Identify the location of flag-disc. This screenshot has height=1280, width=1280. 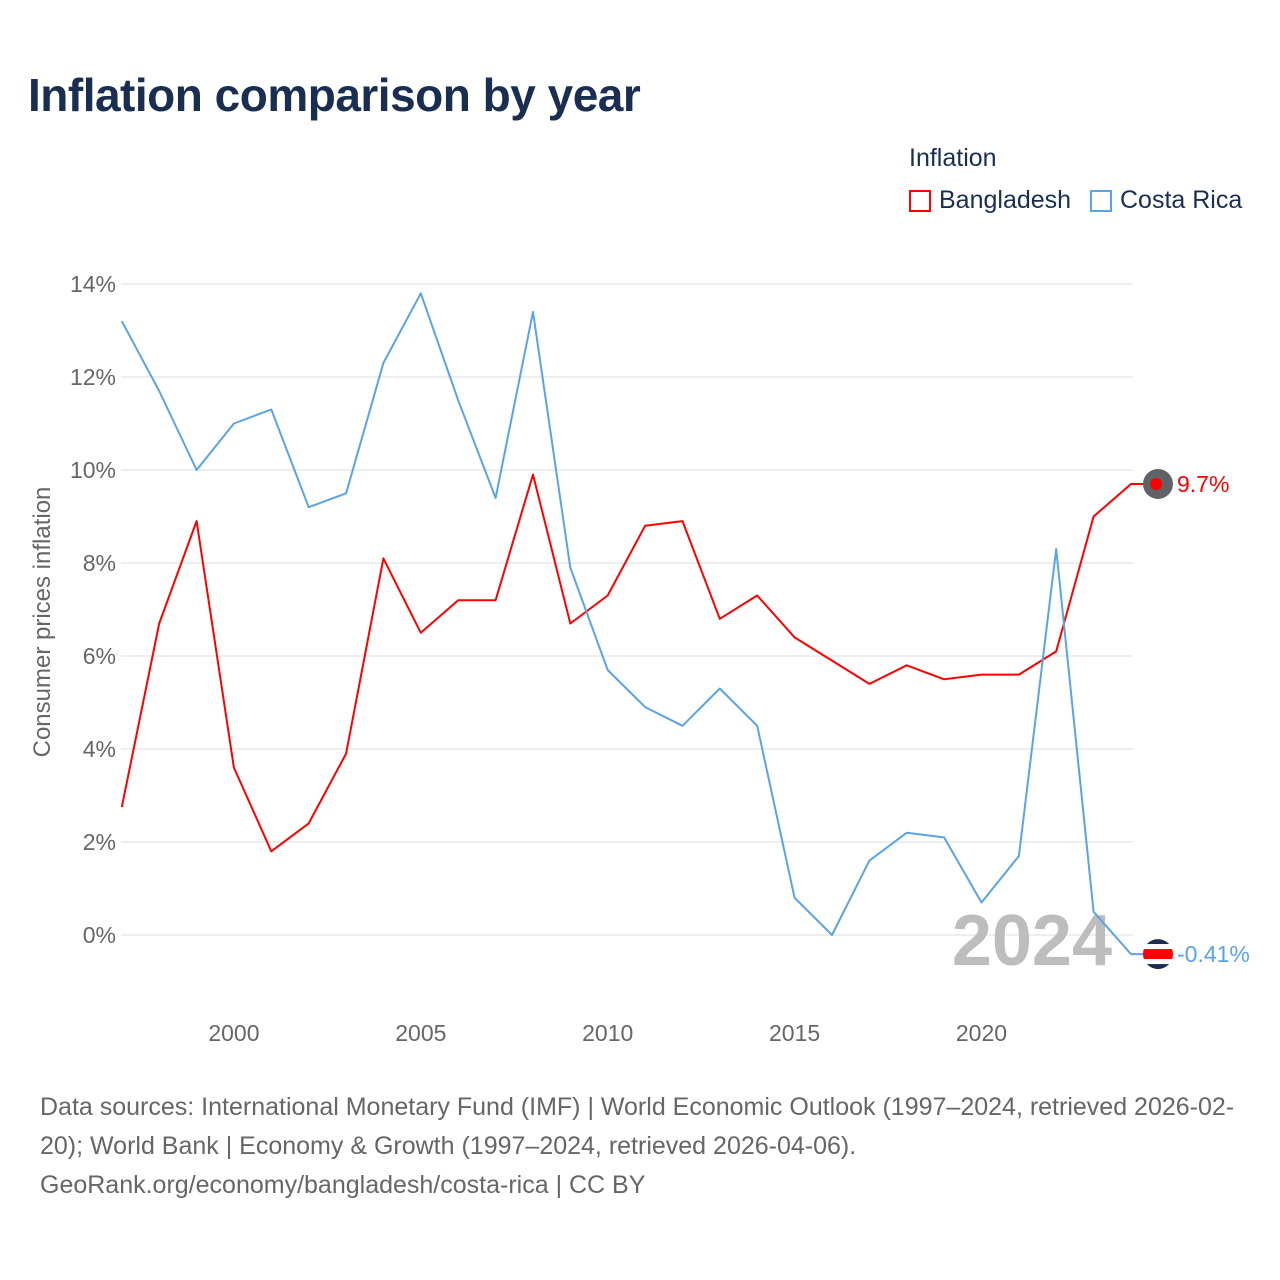
(1156, 483).